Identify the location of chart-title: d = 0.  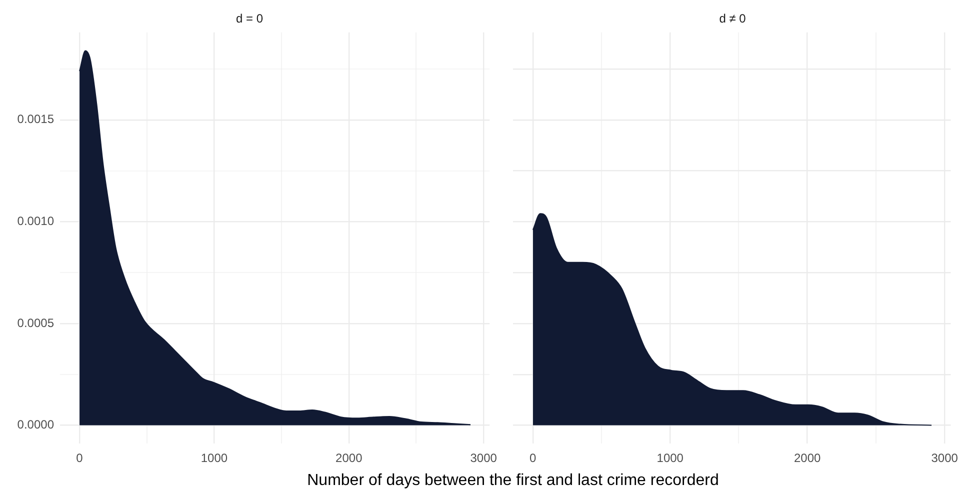
(250, 19).